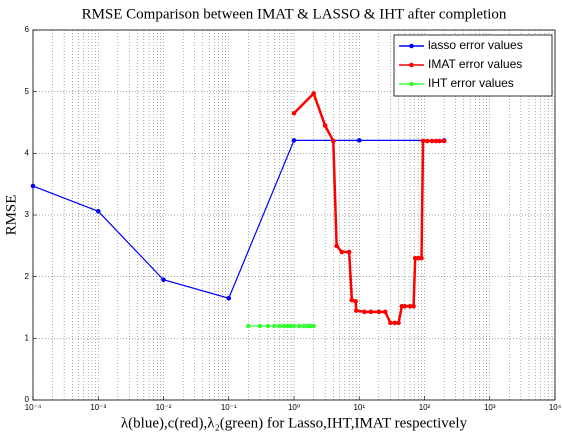  I want to click on x-tick-label: 10⁻², so click(164, 407).